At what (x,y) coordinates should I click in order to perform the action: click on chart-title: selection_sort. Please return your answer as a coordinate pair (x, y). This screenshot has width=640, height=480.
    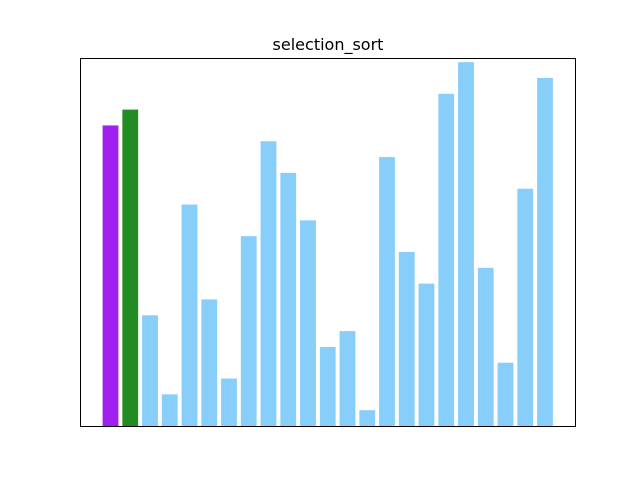
    Looking at the image, I should click on (328, 45).